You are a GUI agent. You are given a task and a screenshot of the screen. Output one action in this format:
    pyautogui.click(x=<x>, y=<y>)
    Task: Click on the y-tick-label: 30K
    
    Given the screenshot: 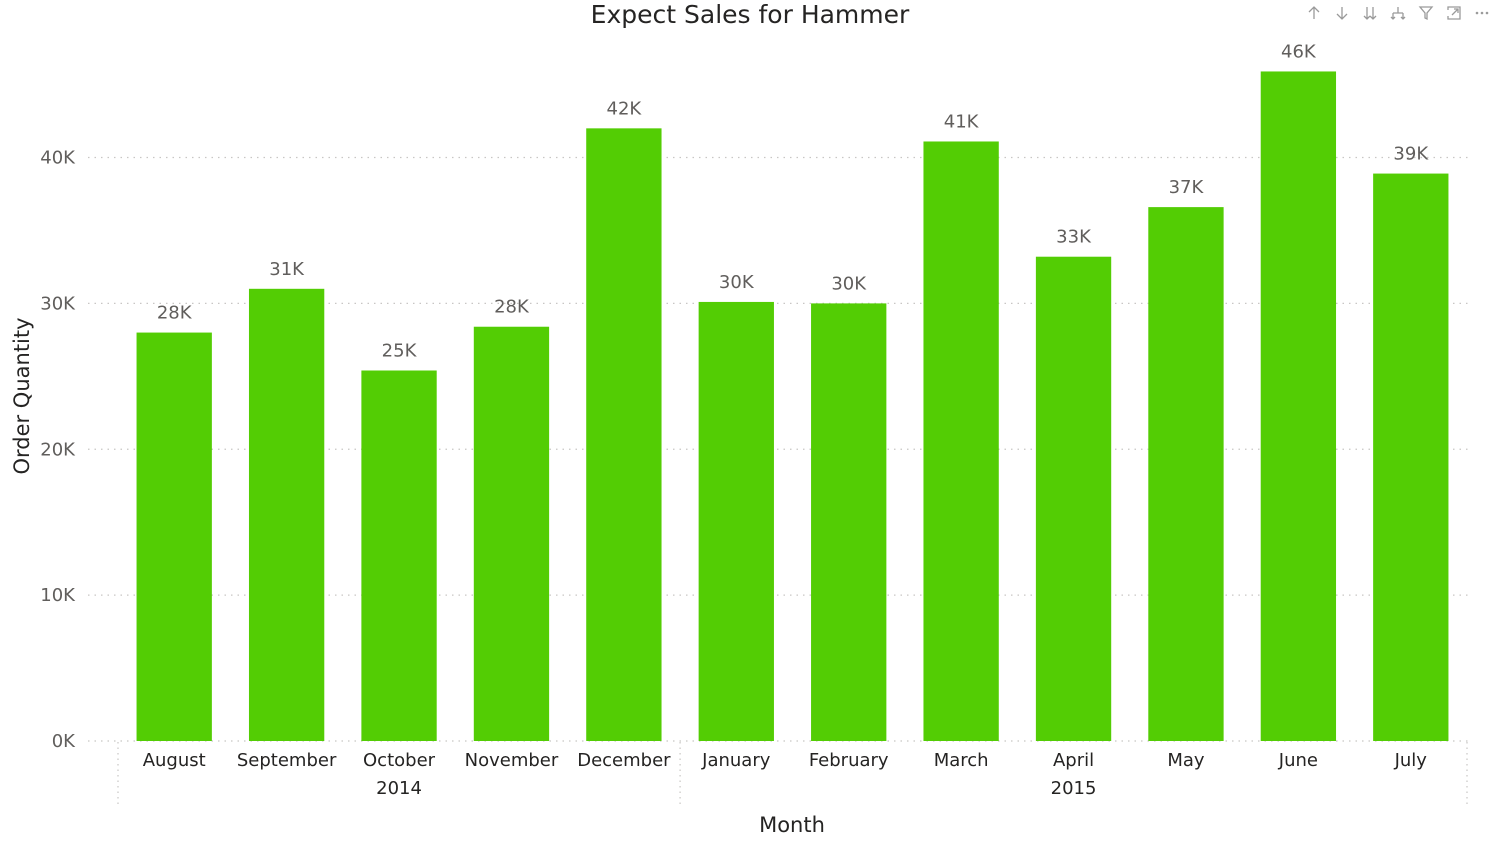 What is the action you would take?
    pyautogui.click(x=58, y=303)
    